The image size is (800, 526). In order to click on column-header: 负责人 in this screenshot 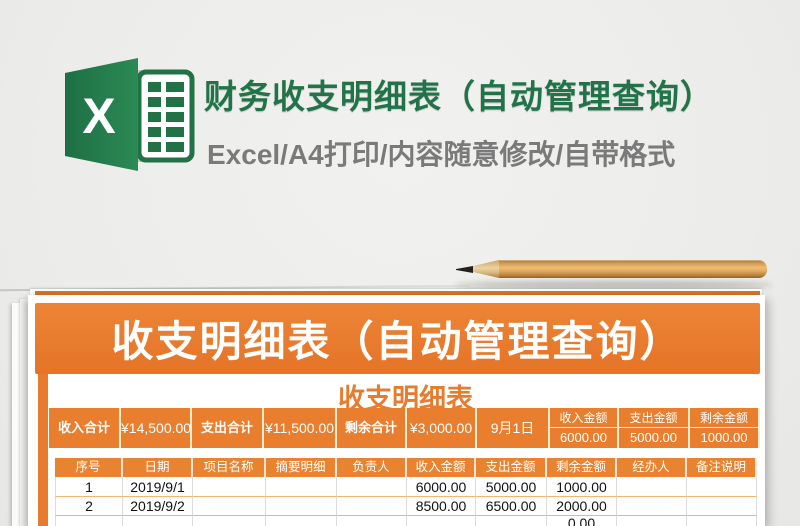, I will do `click(372, 467)`.